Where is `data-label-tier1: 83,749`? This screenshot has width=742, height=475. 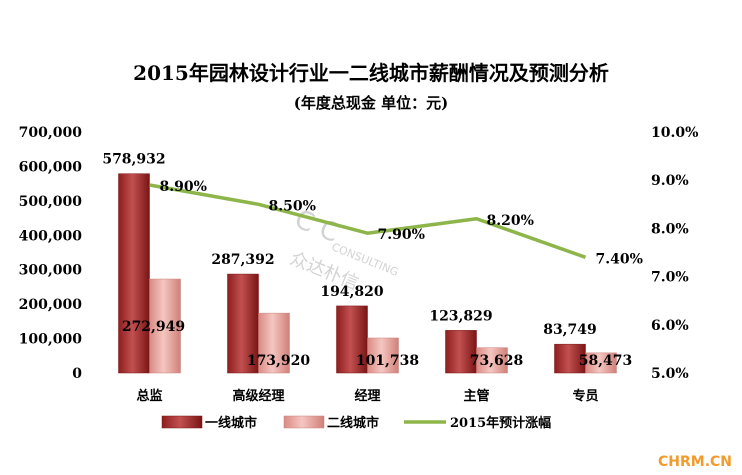 data-label-tier1: 83,749 is located at coordinates (570, 330).